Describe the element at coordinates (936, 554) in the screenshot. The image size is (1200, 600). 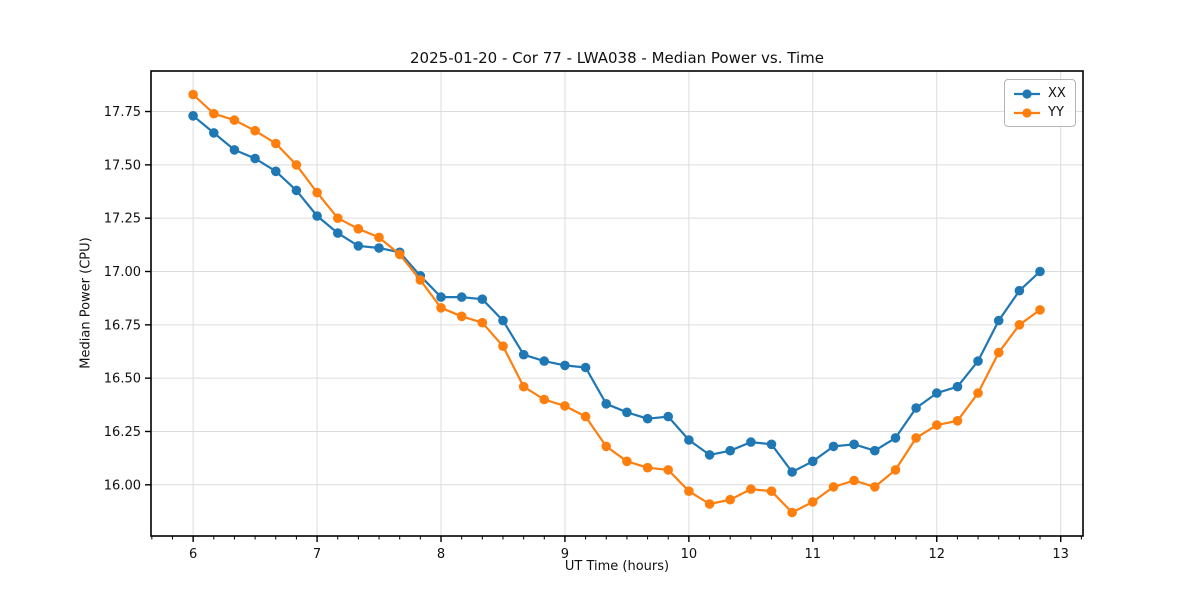
I see `x-tick-label: 12` at that location.